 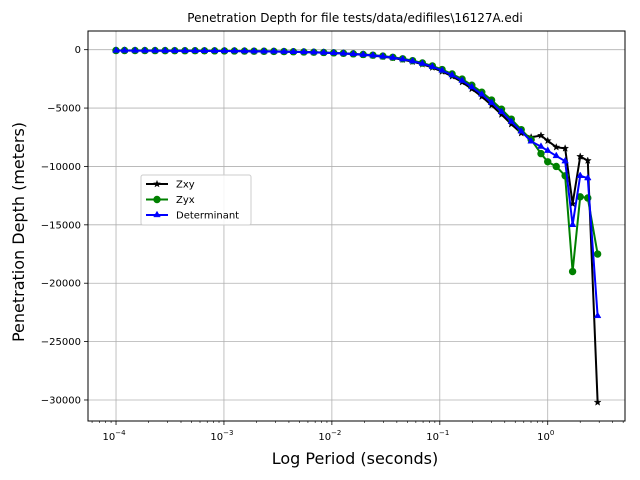 What do you see at coordinates (185, 200) in the screenshot?
I see `legend-label: Zyx` at bounding box center [185, 200].